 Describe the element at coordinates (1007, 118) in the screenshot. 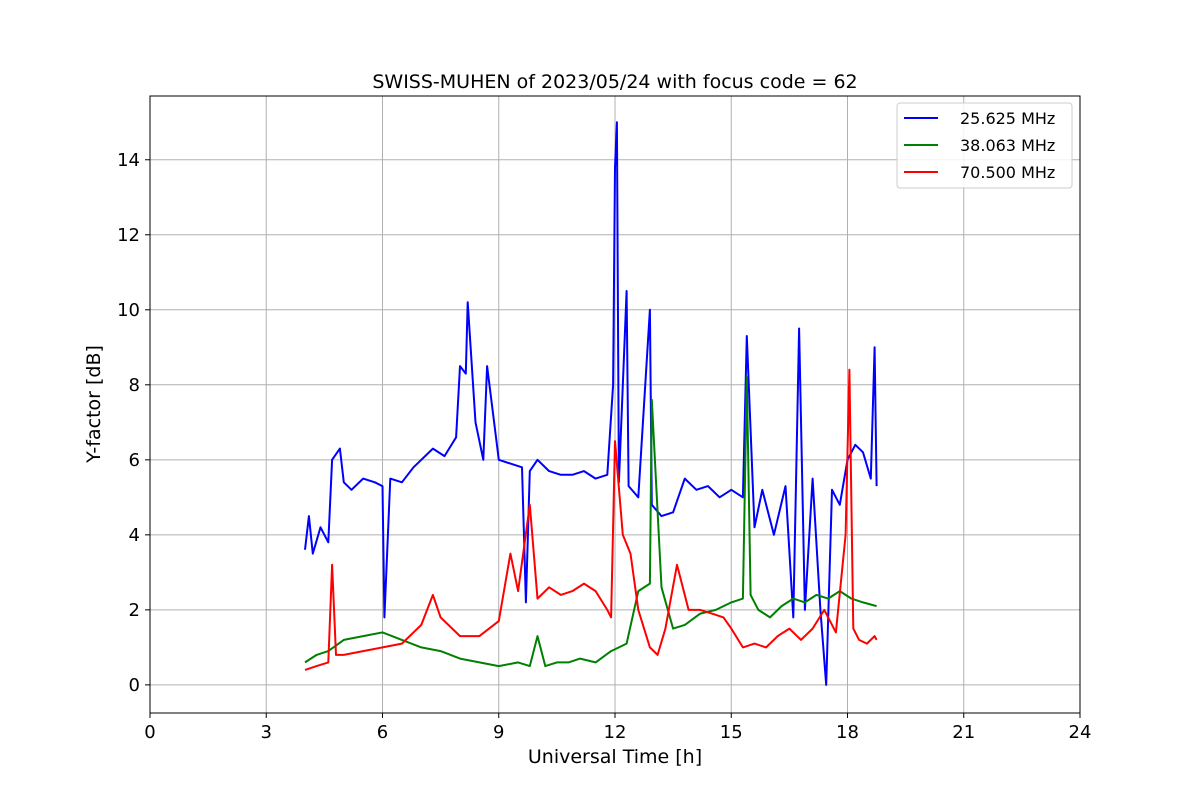

I see `legend-label-1: 25.625 MHz` at that location.